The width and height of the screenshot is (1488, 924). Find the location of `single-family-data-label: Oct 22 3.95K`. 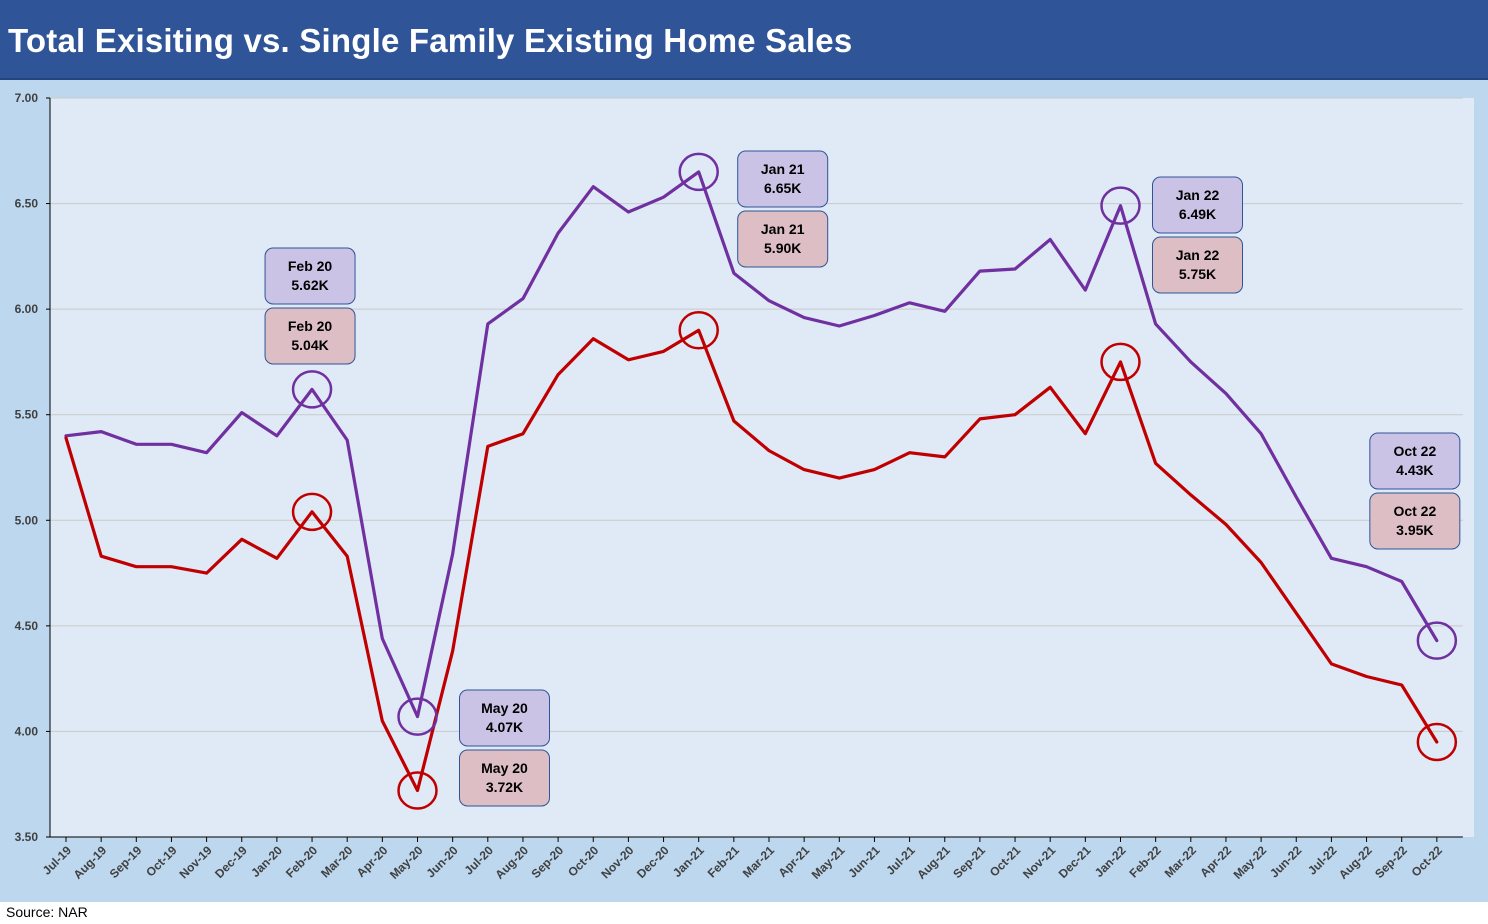

single-family-data-label: Oct 22 3.95K is located at coordinates (1415, 521).